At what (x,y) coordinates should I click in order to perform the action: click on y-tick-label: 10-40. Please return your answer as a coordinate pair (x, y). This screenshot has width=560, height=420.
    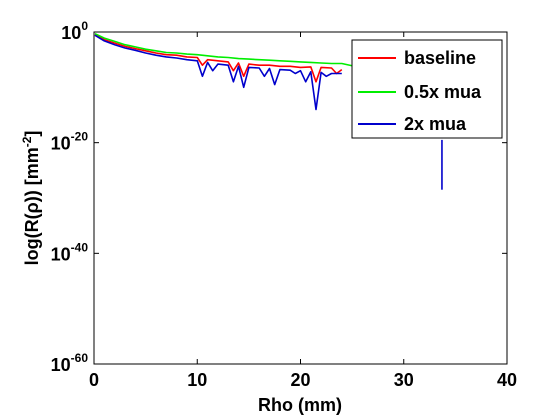
    Looking at the image, I should click on (70, 252).